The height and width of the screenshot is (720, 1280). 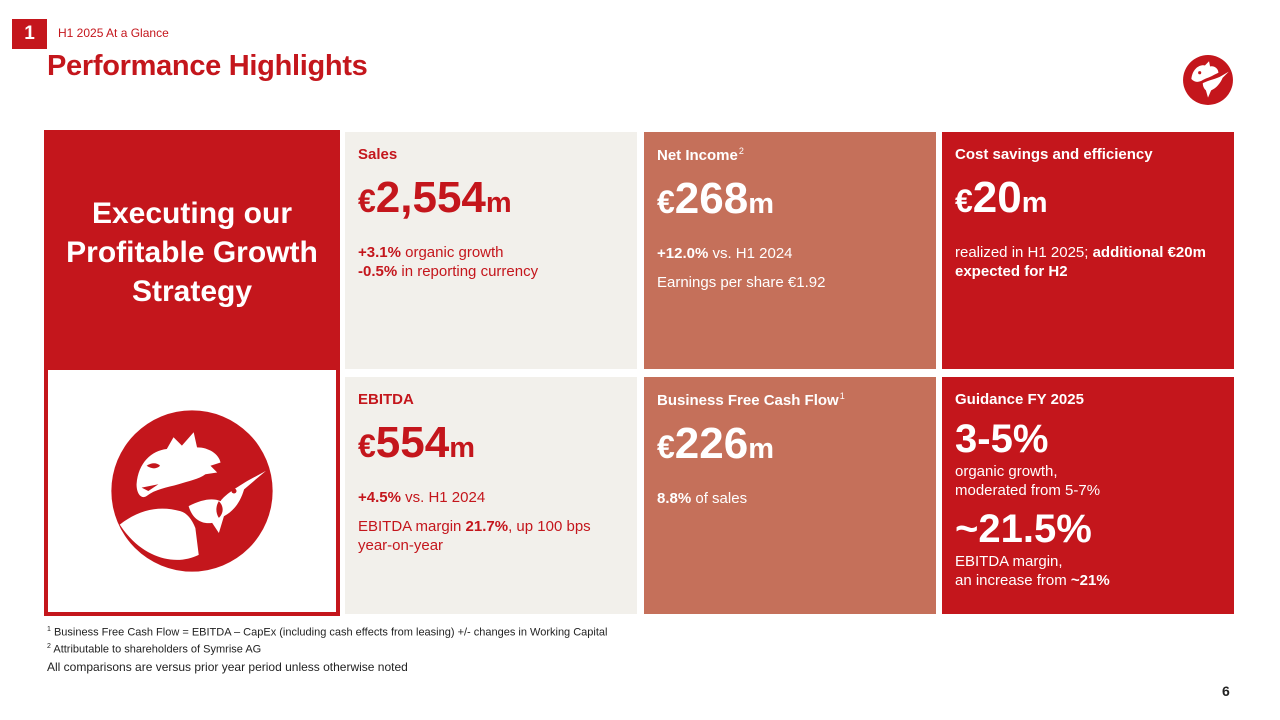 What do you see at coordinates (790, 204) in the screenshot?
I see `net-income-value: €268m` at bounding box center [790, 204].